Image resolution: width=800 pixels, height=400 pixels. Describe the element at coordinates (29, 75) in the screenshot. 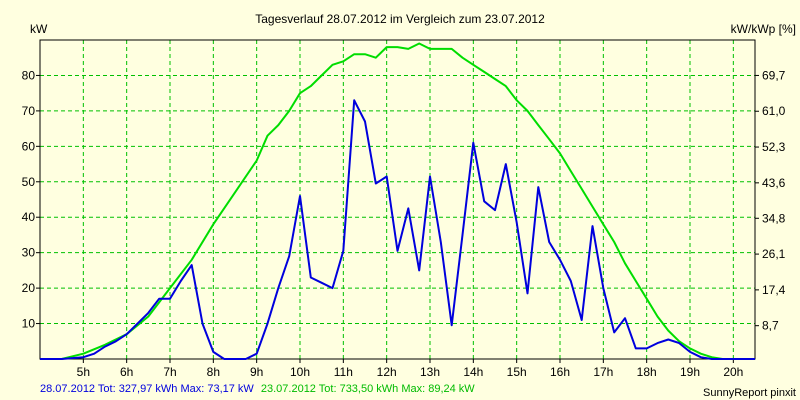

I see `y-tick-label-left: 80` at that location.